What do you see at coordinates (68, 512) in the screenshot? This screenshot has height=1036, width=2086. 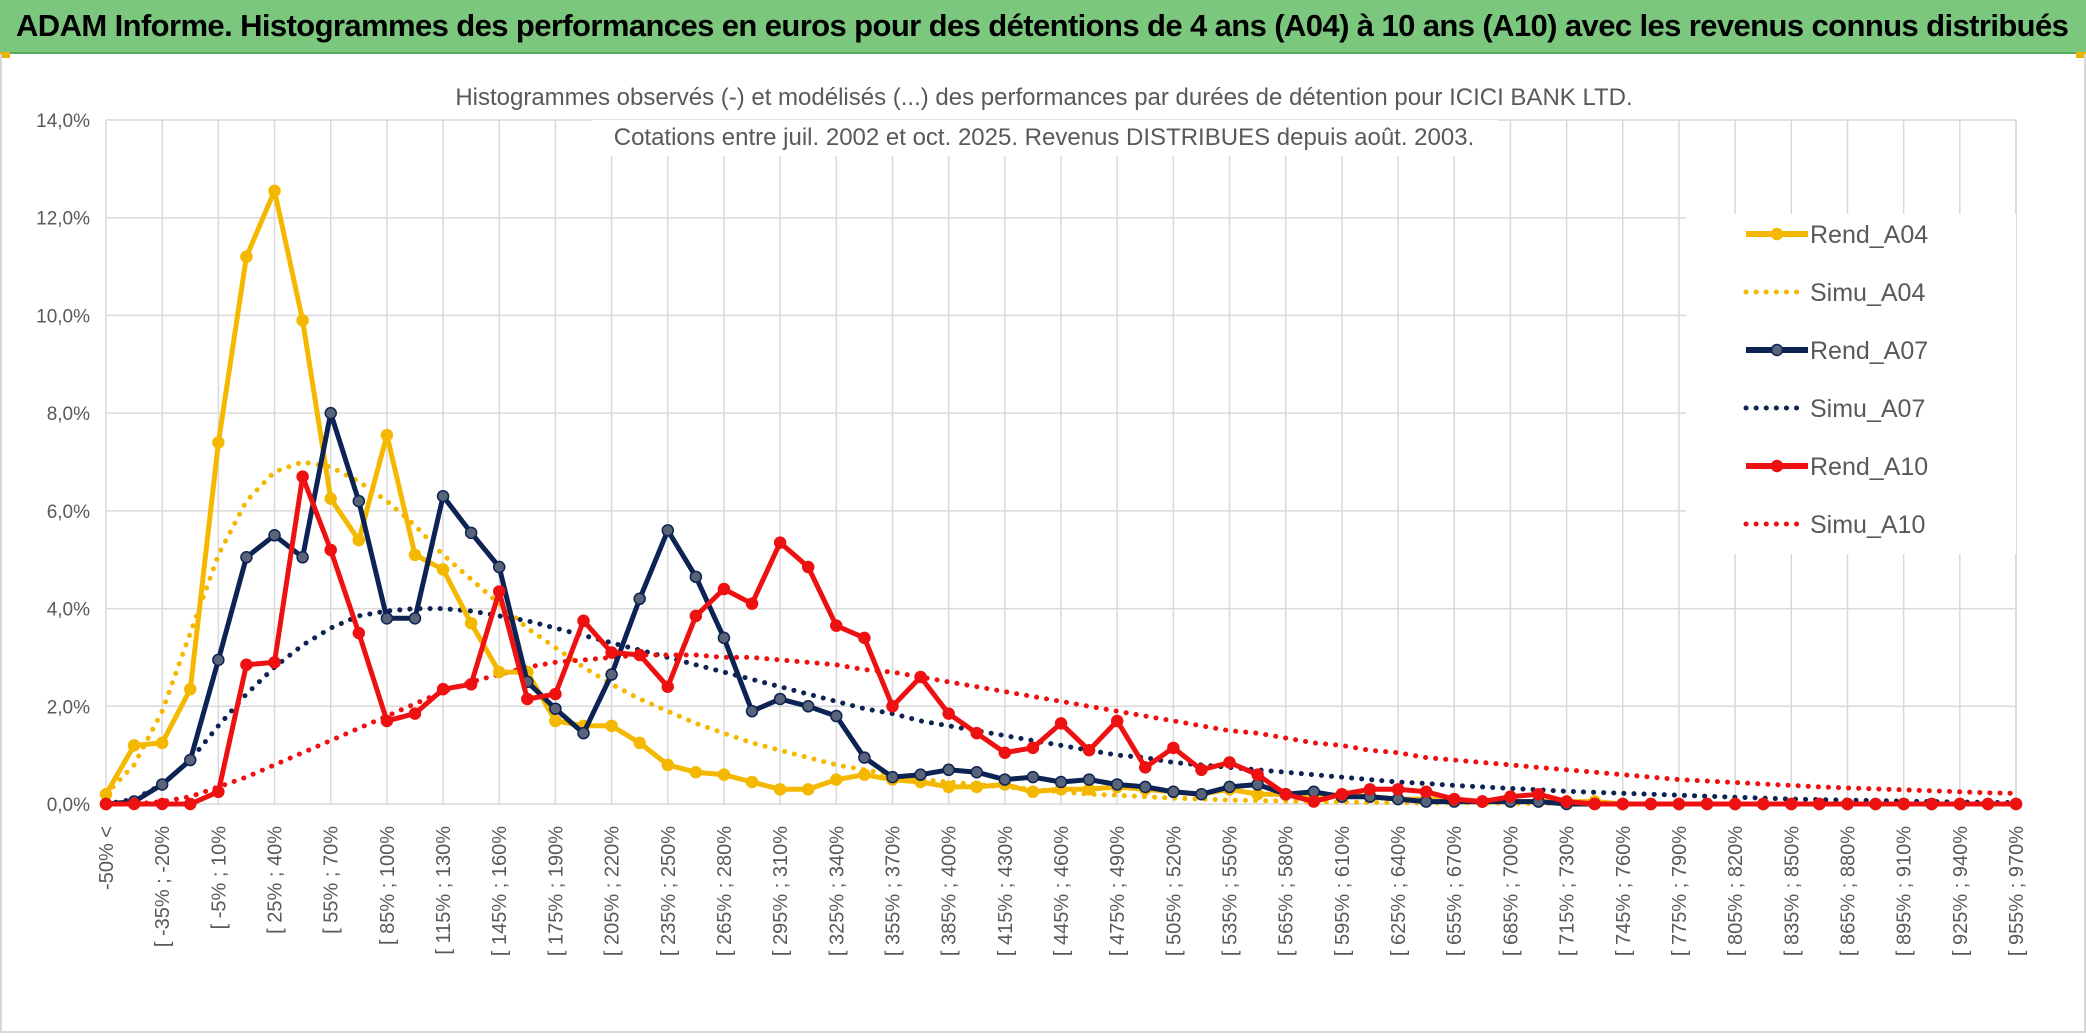 I see `y-tick-label: 6,0%` at bounding box center [68, 512].